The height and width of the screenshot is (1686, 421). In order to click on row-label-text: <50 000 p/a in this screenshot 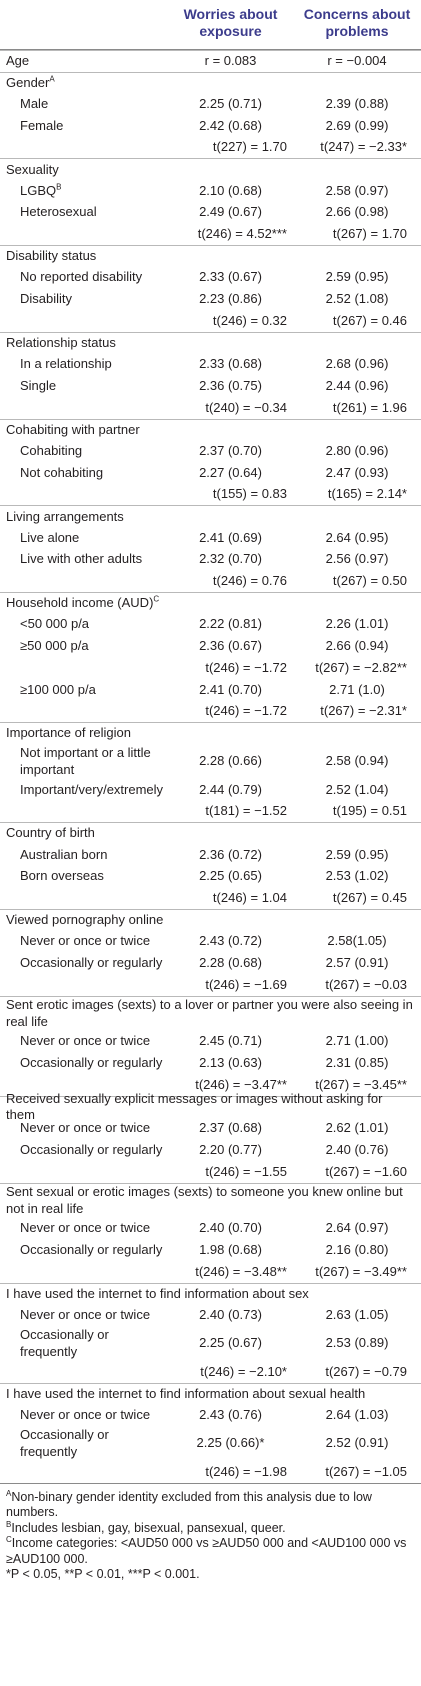, I will do `click(55, 624)`.